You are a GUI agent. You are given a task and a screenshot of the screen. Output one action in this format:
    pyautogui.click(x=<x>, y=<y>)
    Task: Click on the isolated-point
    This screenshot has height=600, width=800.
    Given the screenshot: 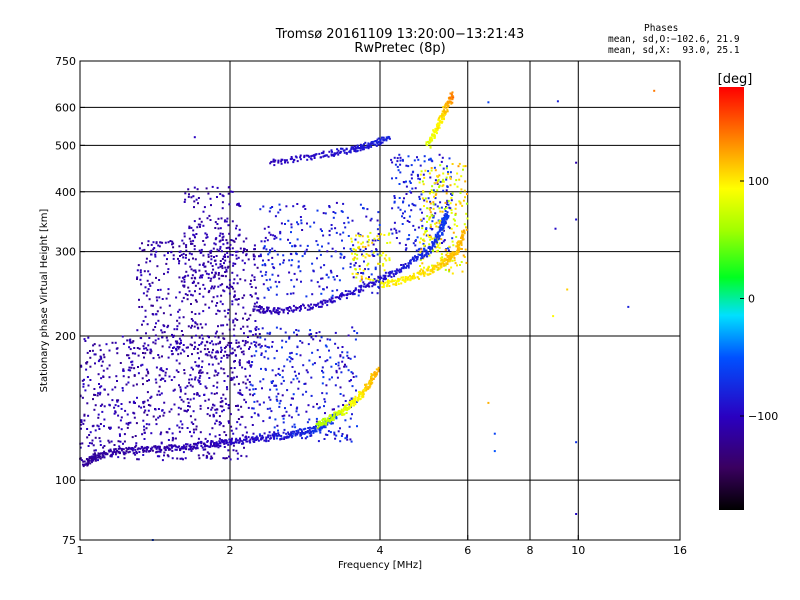 What is the action you would take?
    pyautogui.click(x=194, y=137)
    